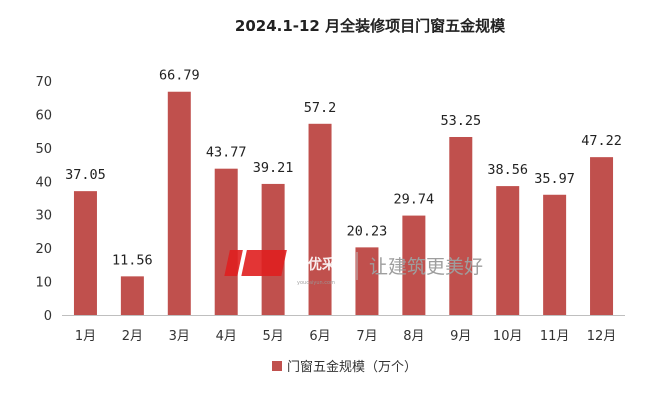 The image size is (662, 401). I want to click on data-label: 39.21, so click(273, 168).